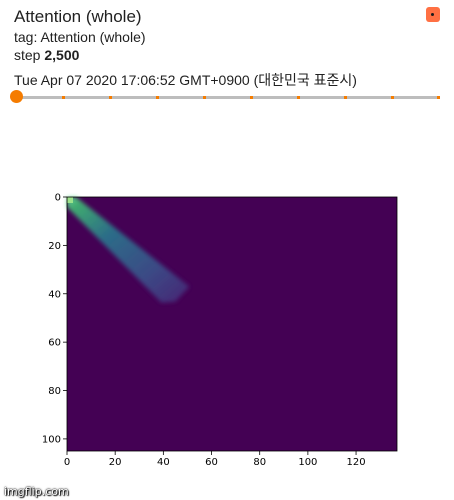 This screenshot has width=454, height=500. What do you see at coordinates (356, 462) in the screenshot?
I see `x-tick-label: 120` at bounding box center [356, 462].